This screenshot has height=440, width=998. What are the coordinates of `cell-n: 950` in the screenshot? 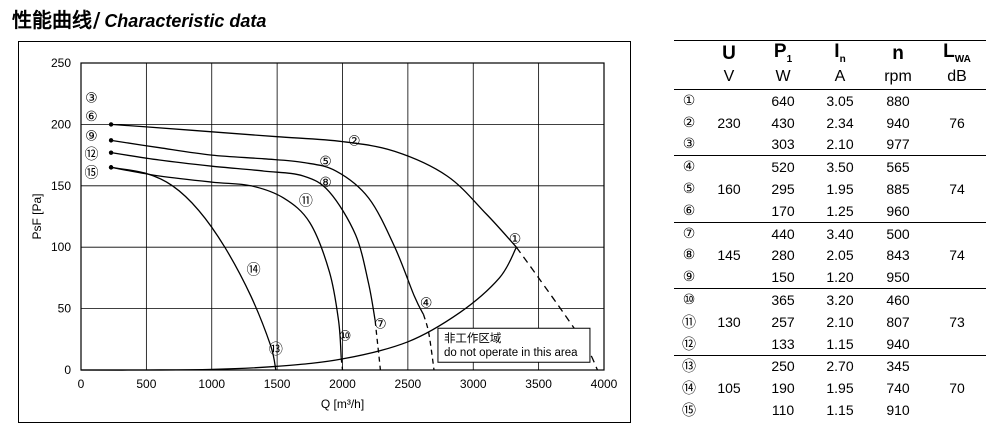 It's located at (898, 277).